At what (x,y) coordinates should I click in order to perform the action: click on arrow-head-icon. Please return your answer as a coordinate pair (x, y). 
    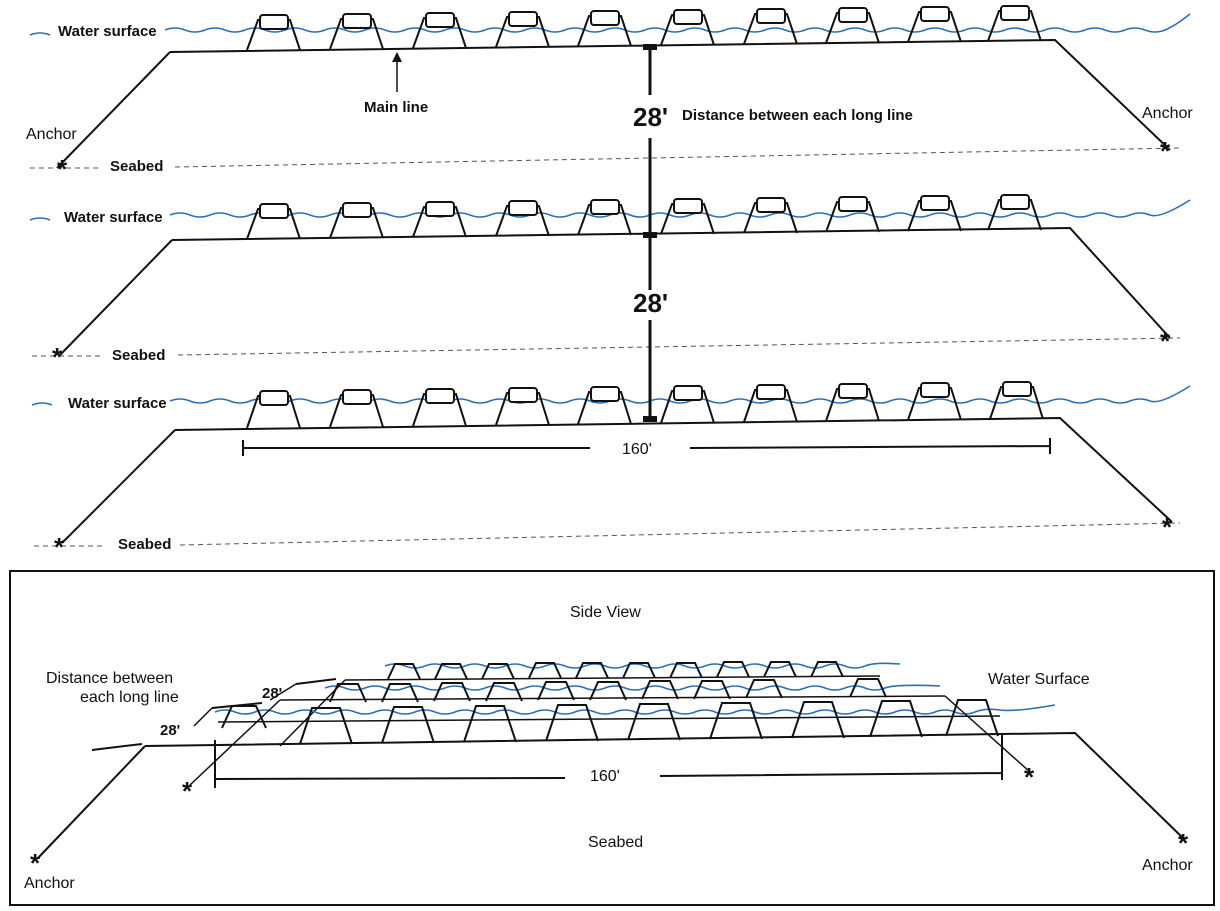
    Looking at the image, I should click on (397, 57).